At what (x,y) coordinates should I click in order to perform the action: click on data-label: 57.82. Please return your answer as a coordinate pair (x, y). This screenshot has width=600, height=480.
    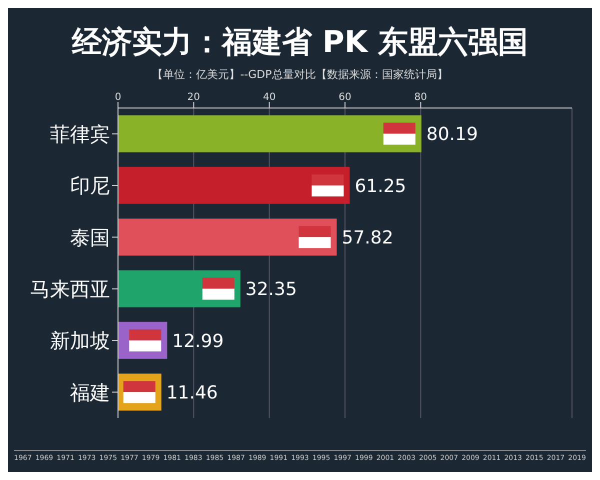
    Looking at the image, I should click on (368, 237).